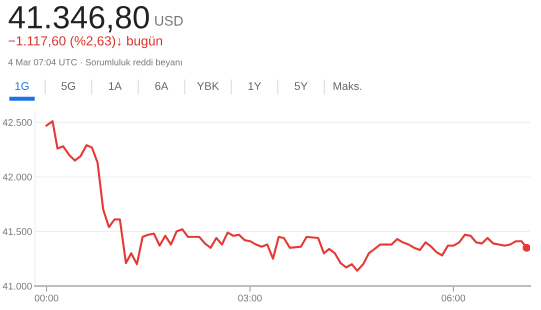 This screenshot has height=310, width=541. I want to click on x-tick-label: 06:00, so click(454, 298).